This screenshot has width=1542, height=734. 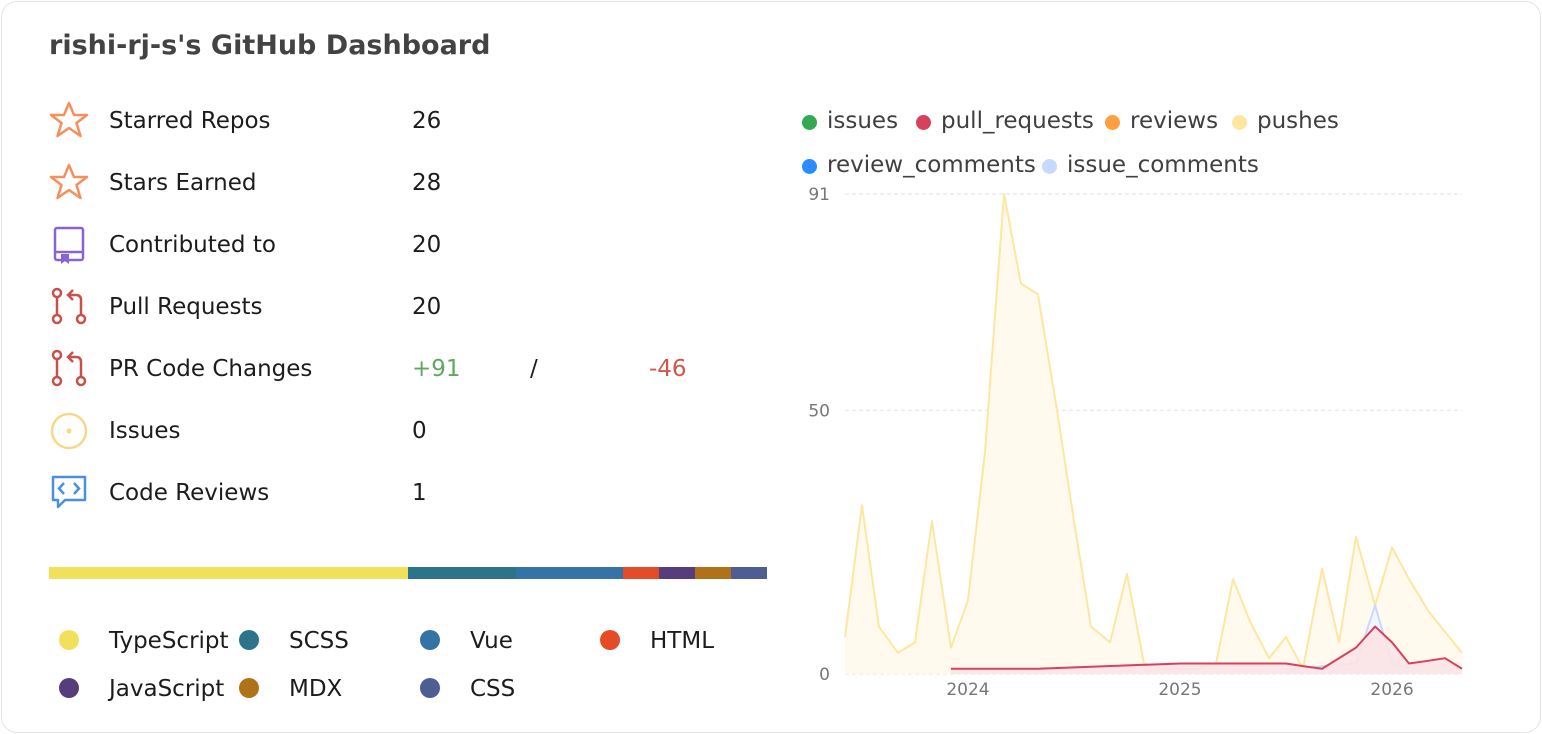 I want to click on stat-label: PR Code Changes, so click(x=211, y=369).